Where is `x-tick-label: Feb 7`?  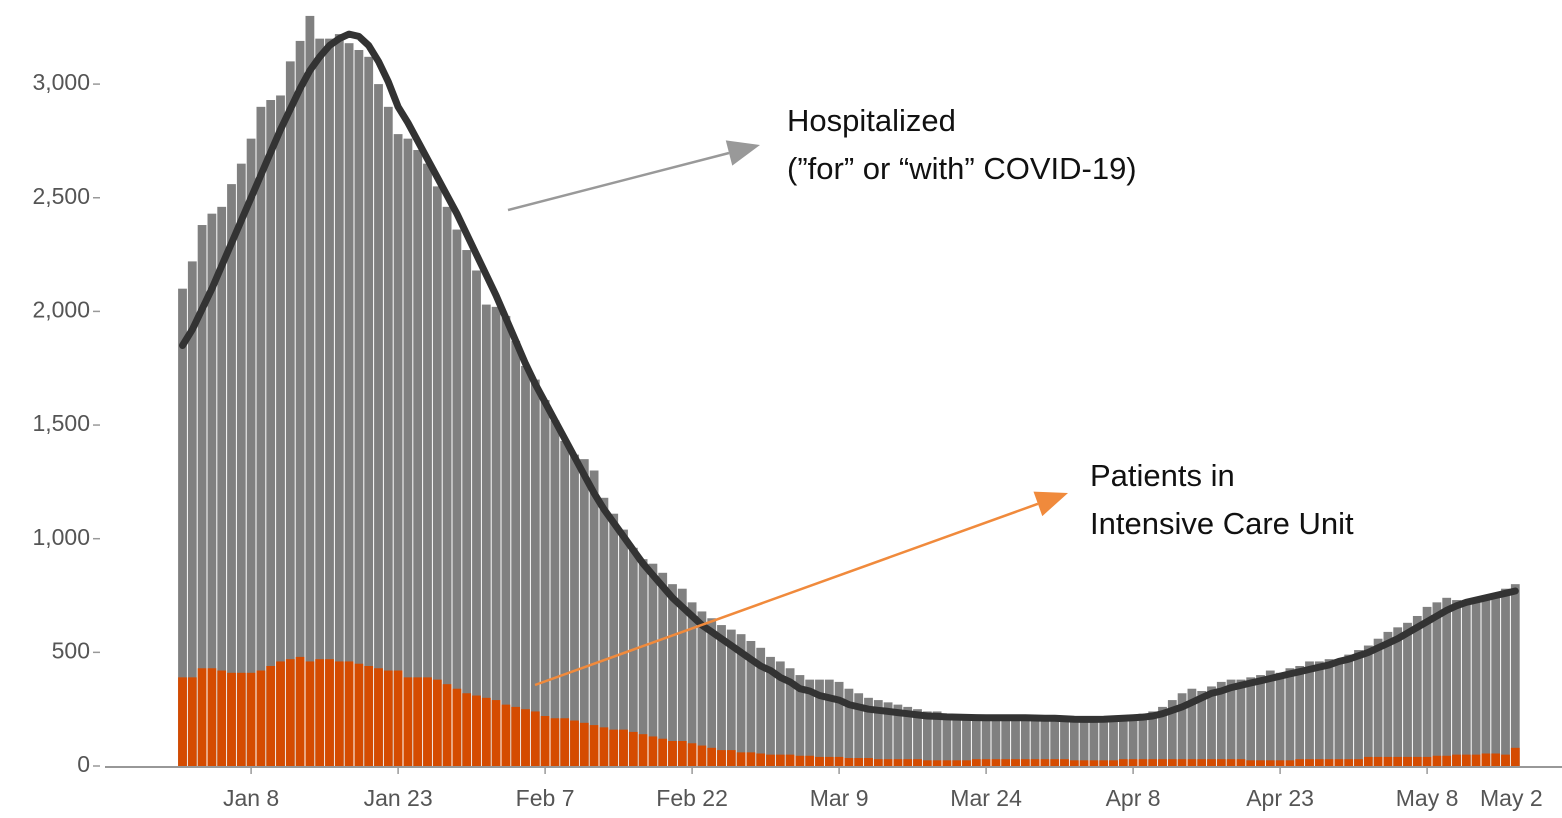
x-tick-label: Feb 7 is located at coordinates (545, 798).